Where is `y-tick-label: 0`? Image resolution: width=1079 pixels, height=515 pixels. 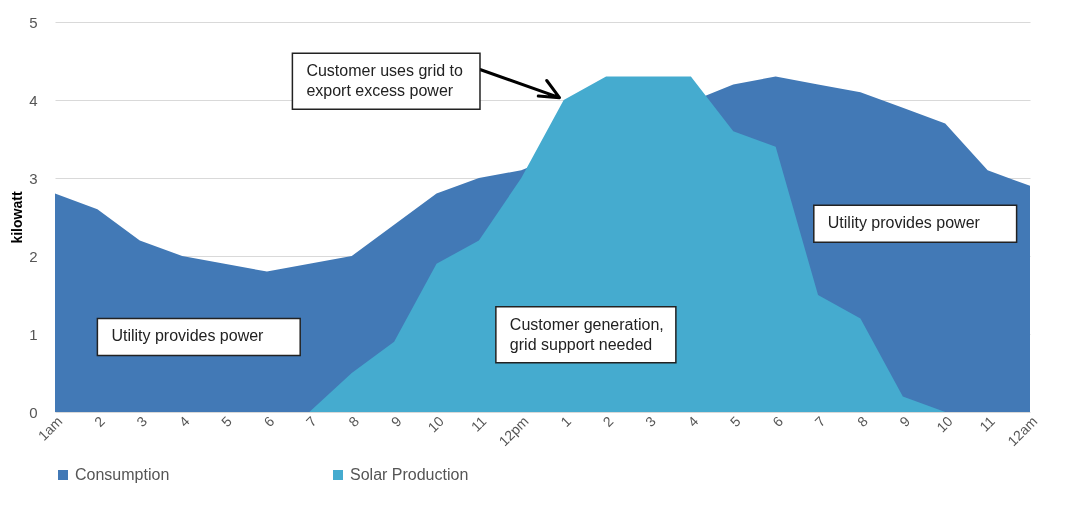
y-tick-label: 0 is located at coordinates (33, 412).